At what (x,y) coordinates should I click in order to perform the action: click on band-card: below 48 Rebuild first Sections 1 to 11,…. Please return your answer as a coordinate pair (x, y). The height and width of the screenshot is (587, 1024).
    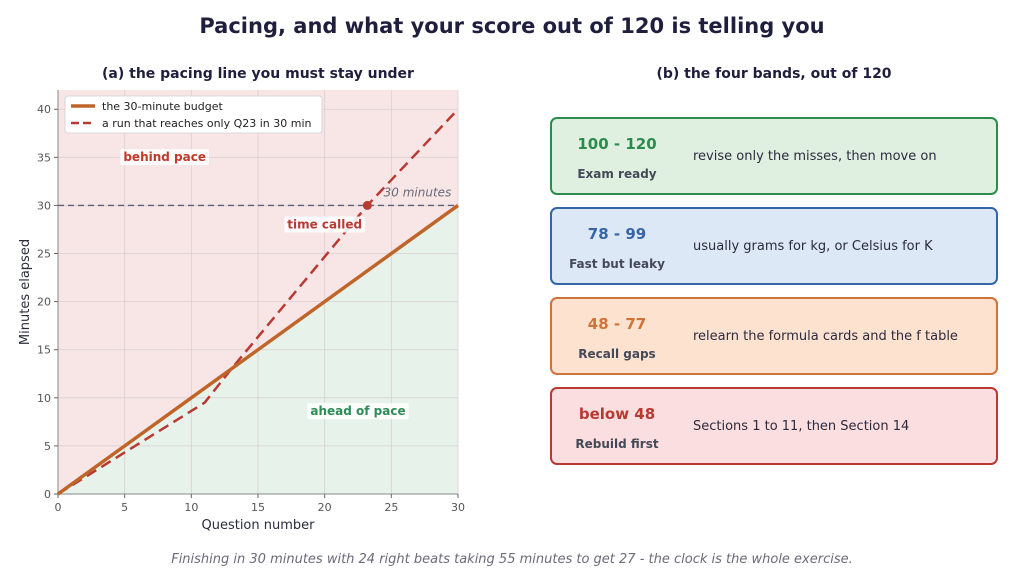
    Looking at the image, I should click on (774, 426).